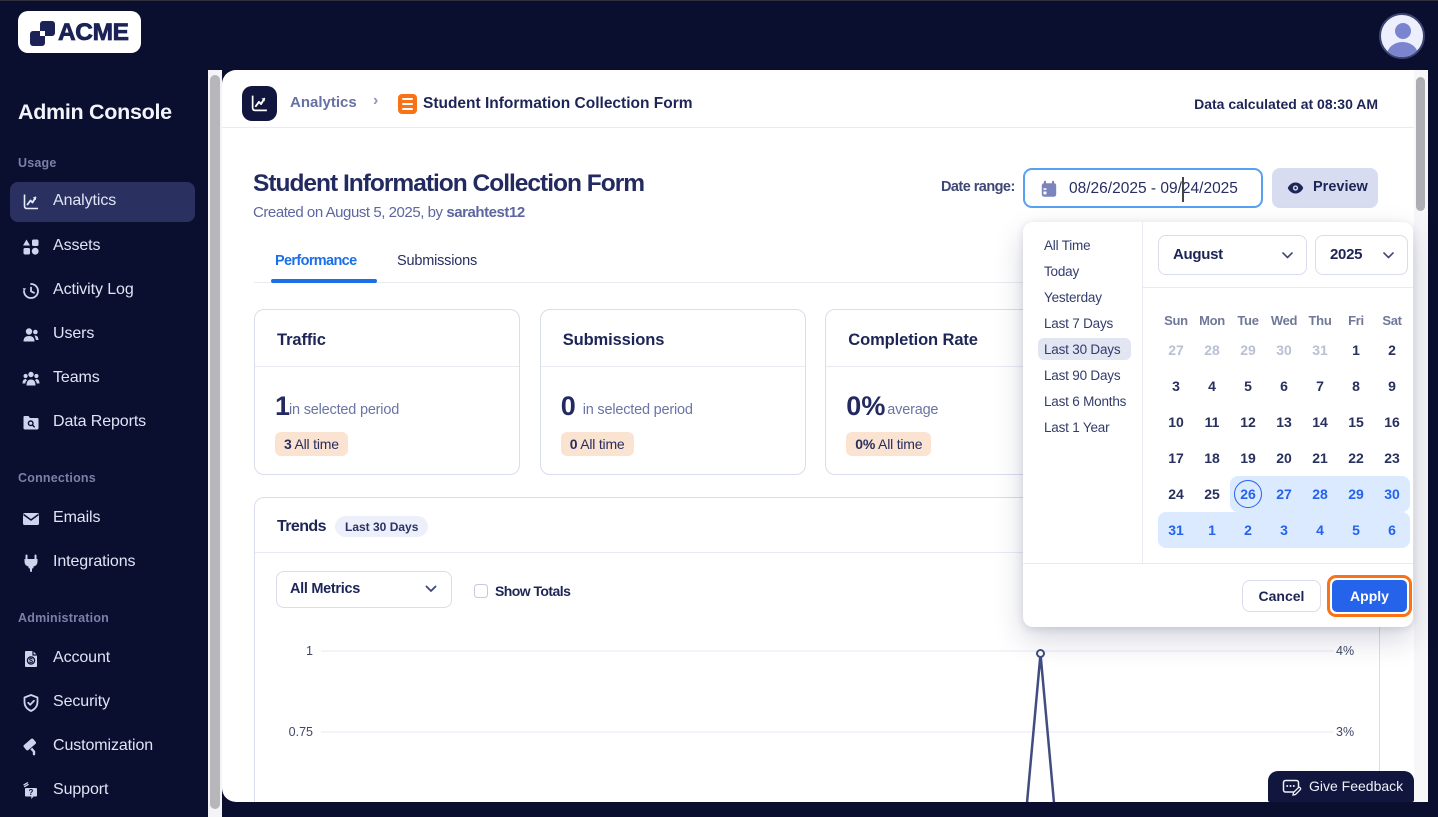  I want to click on svg-text: 0.75, so click(301, 732).